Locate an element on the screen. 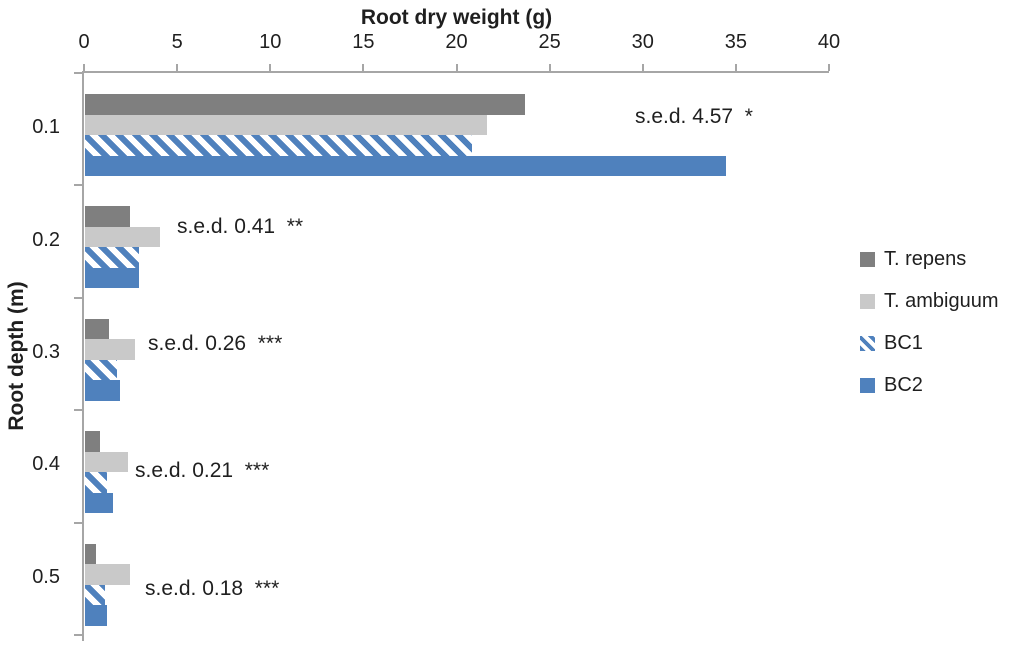 Image resolution: width=1024 pixels, height=649 pixels. legend-label: BC1 is located at coordinates (903, 343).